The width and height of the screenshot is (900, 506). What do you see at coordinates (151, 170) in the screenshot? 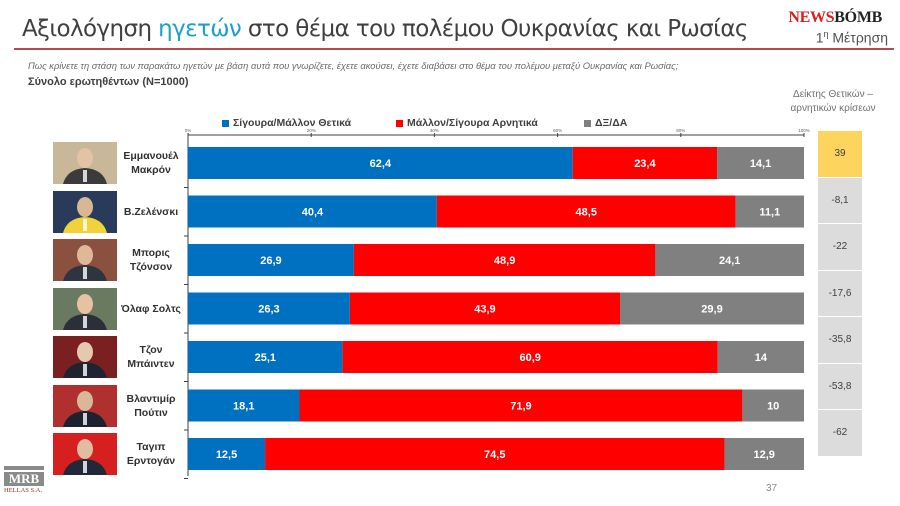
I see `leader-name-line: Μακρόν` at bounding box center [151, 170].